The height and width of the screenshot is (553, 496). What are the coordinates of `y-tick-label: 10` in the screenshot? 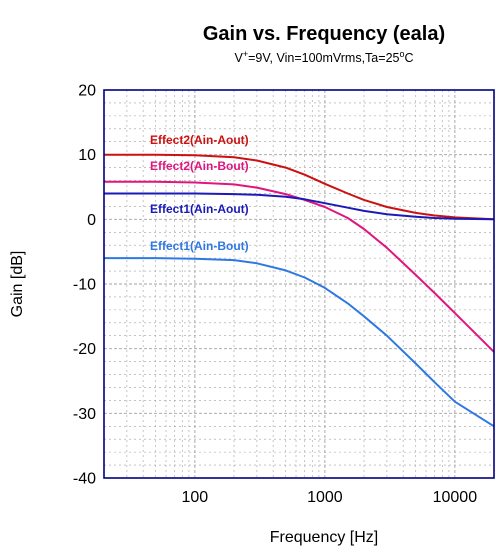 It's located at (87, 155).